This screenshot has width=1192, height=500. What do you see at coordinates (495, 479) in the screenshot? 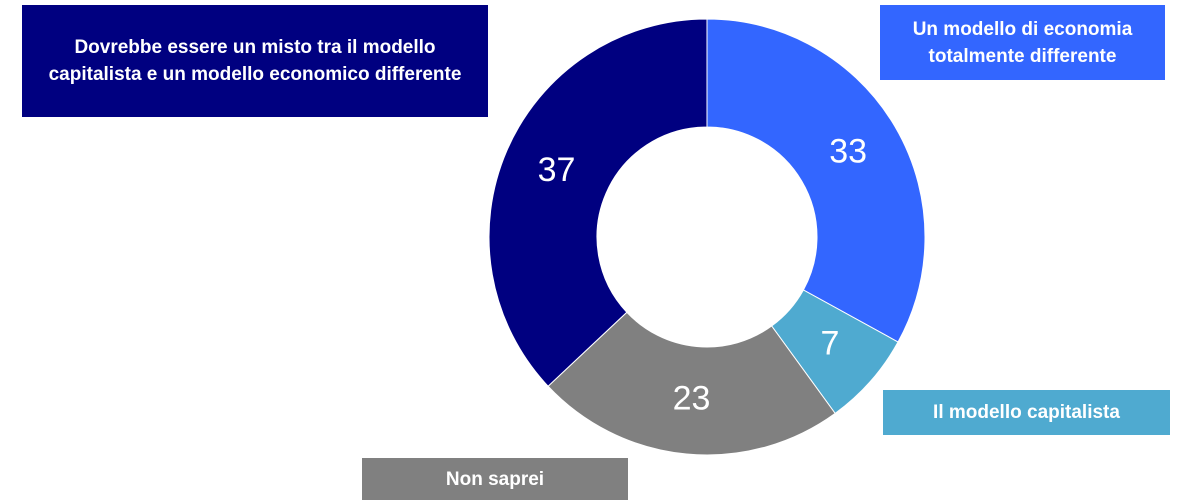
I see `category-label: Non saprei` at bounding box center [495, 479].